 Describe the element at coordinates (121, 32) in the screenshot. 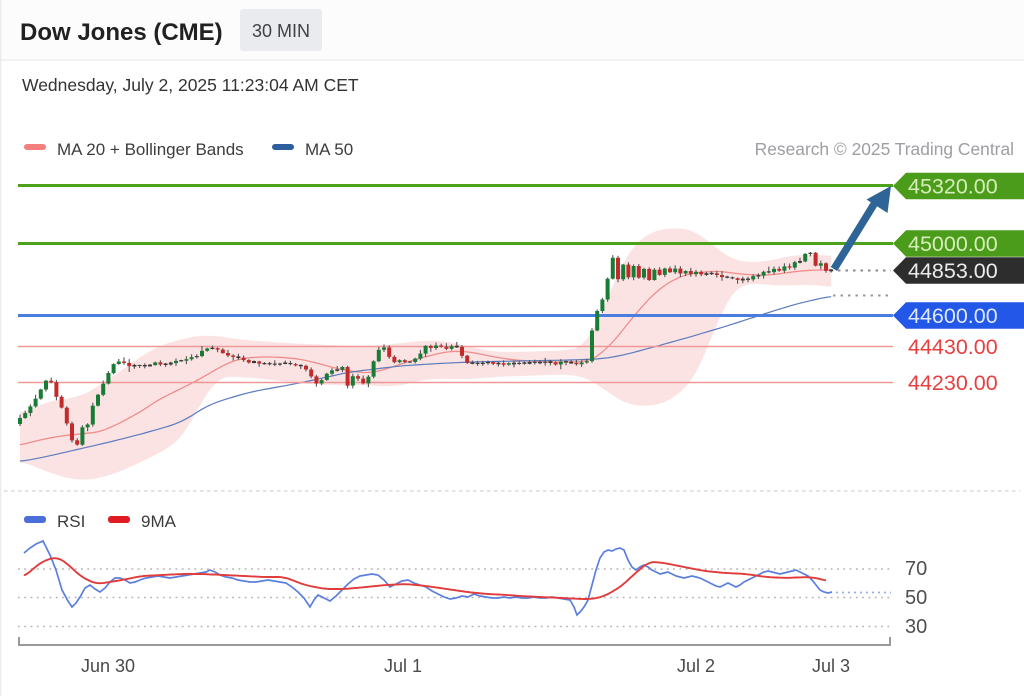

I see `svg-text: Dow Jones (CME)` at that location.